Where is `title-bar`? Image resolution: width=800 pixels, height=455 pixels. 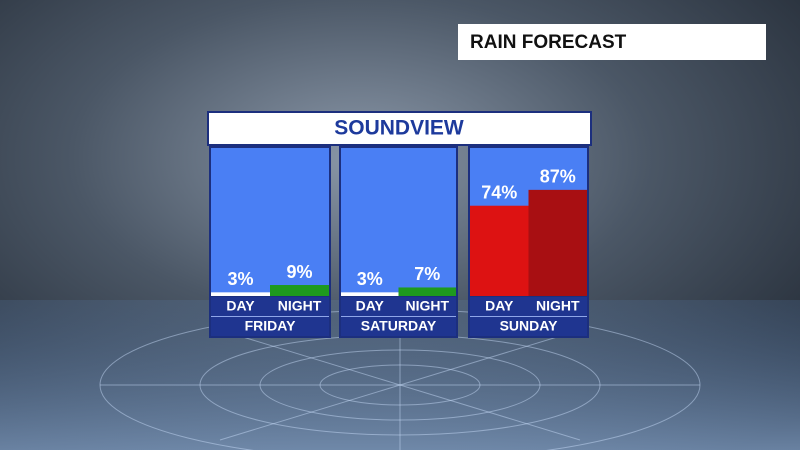
title-bar is located at coordinates (399, 128).